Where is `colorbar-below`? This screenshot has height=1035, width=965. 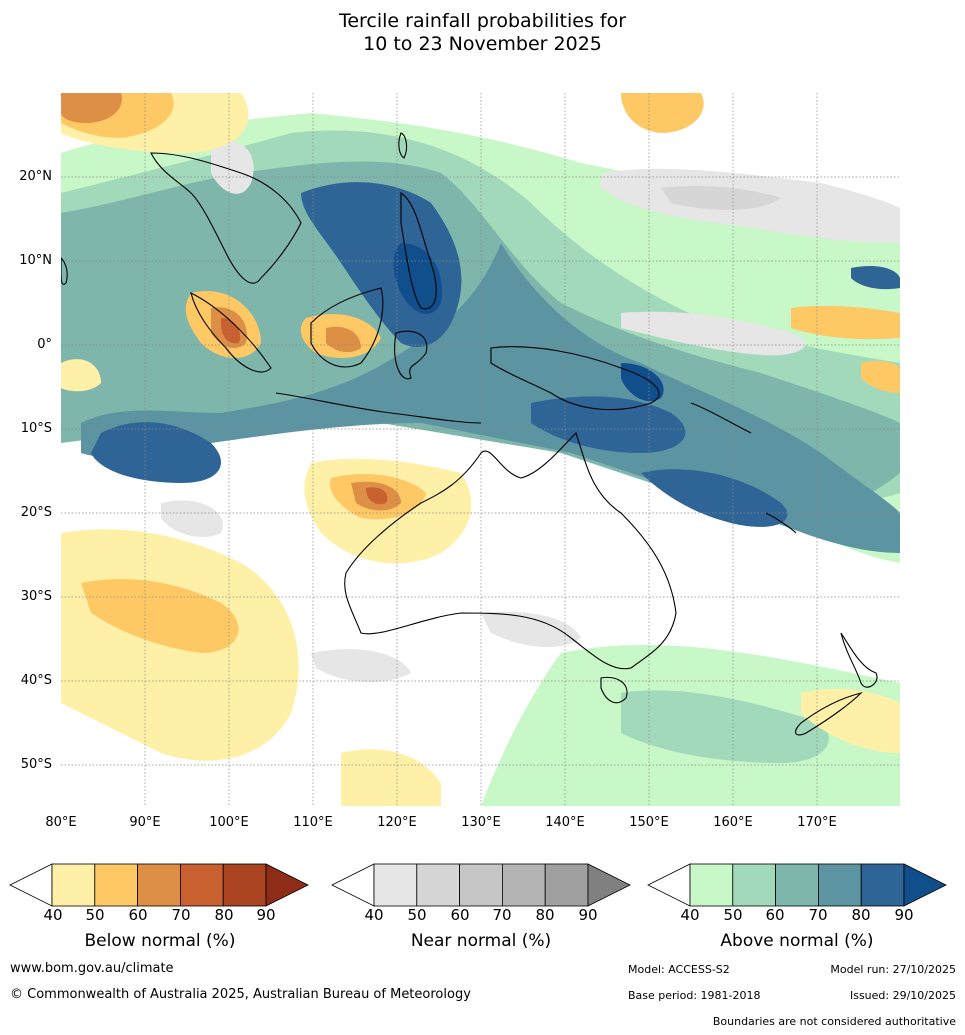 colorbar-below is located at coordinates (159, 885).